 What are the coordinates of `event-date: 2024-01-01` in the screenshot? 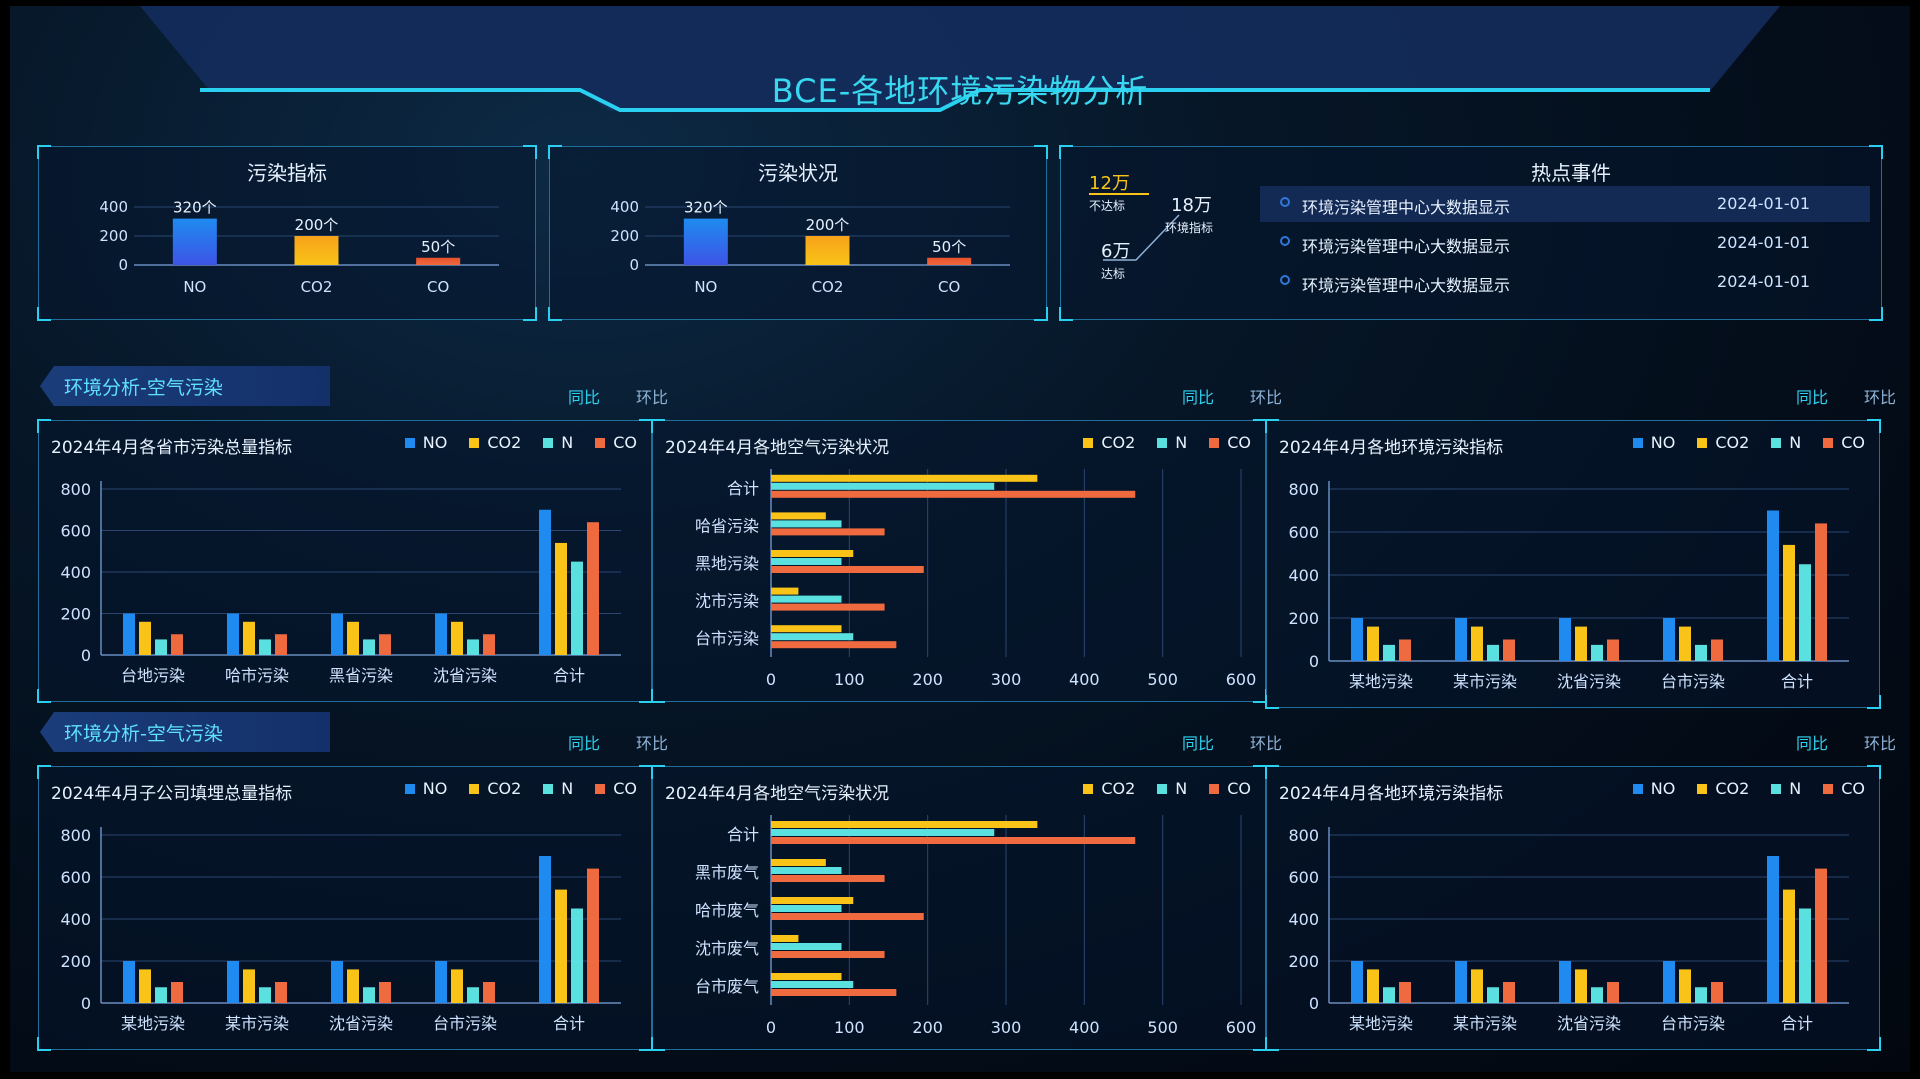 It's located at (1763, 281).